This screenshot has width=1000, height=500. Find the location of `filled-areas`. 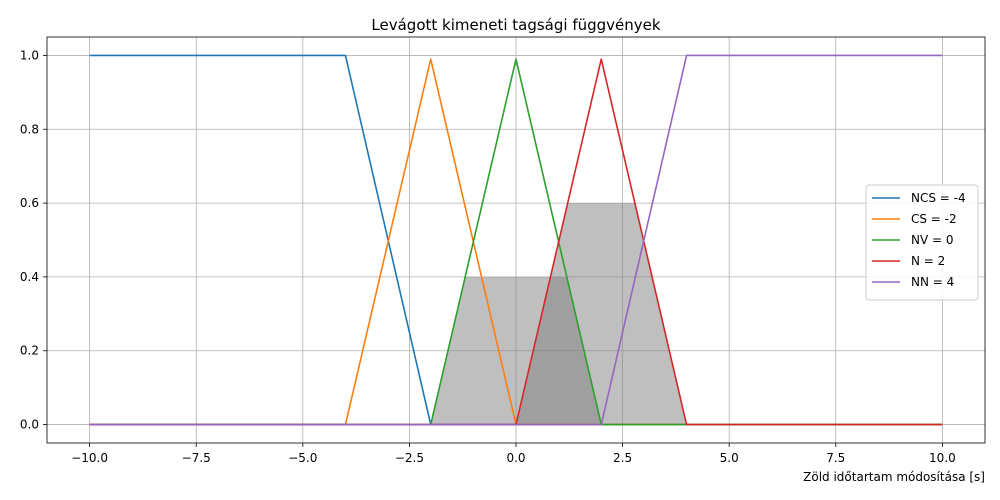

filled-areas is located at coordinates (558, 314).